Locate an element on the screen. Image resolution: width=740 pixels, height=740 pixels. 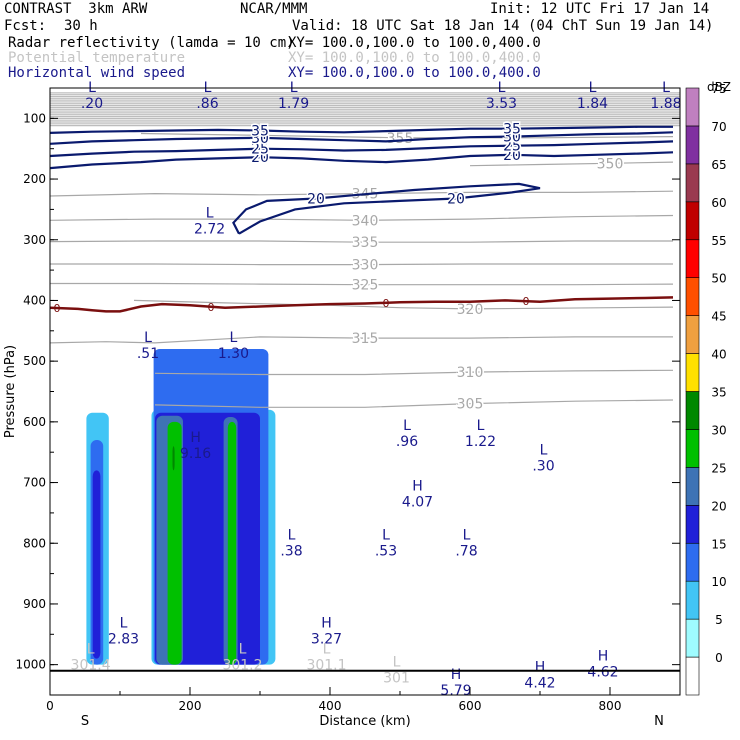
theta-contour-label: 315 is located at coordinates (365, 339).